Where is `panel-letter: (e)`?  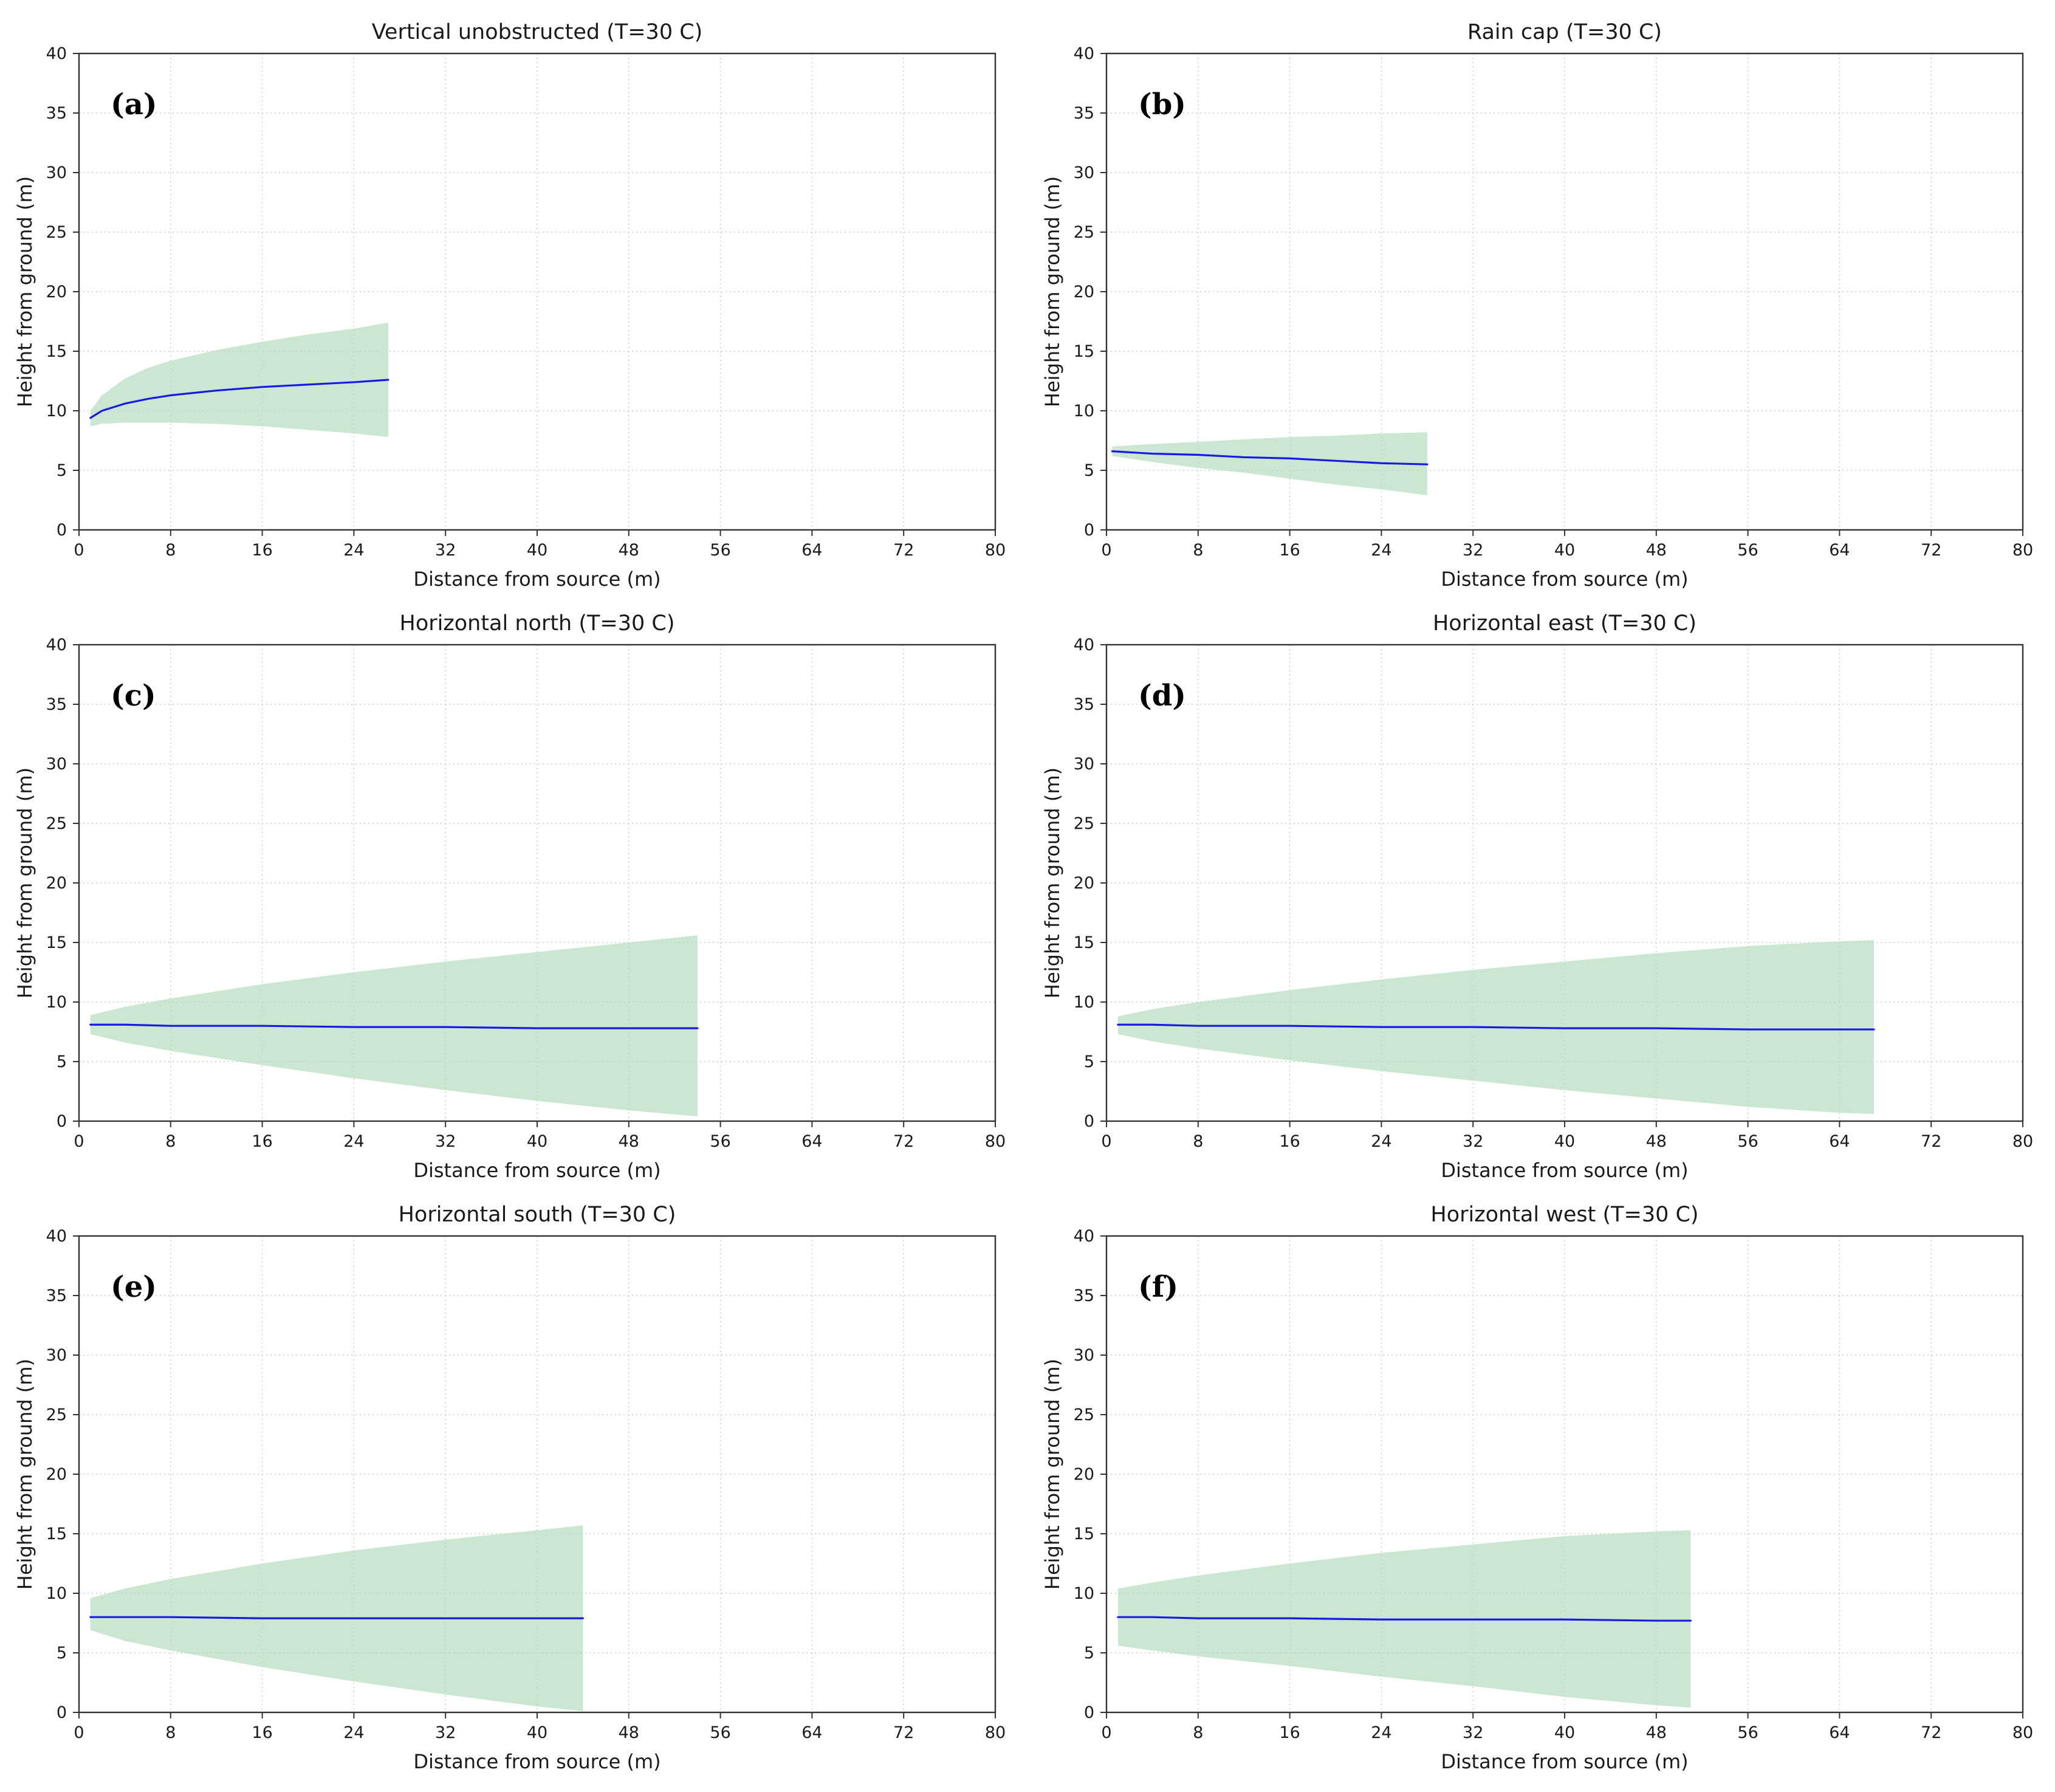
panel-letter: (e) is located at coordinates (134, 1287).